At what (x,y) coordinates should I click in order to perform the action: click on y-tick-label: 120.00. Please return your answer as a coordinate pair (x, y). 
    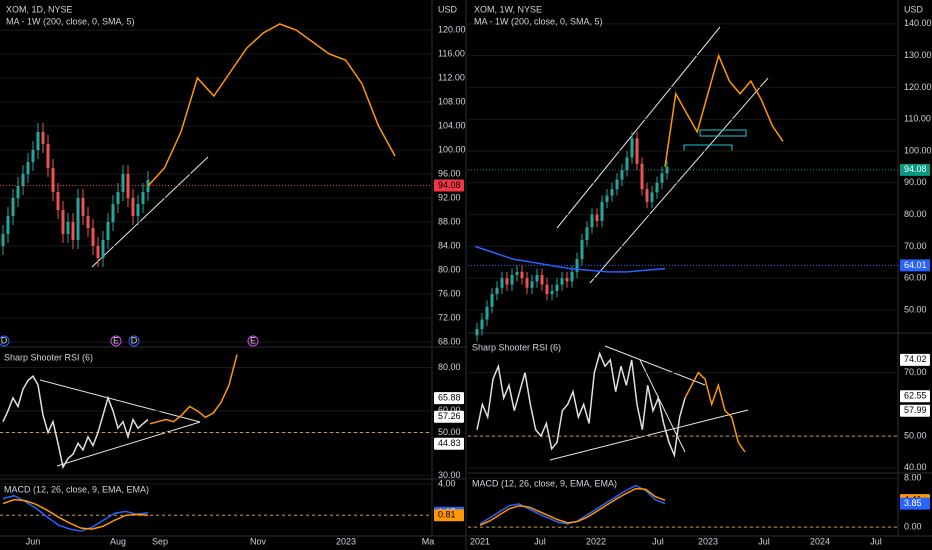
    Looking at the image, I should click on (918, 87).